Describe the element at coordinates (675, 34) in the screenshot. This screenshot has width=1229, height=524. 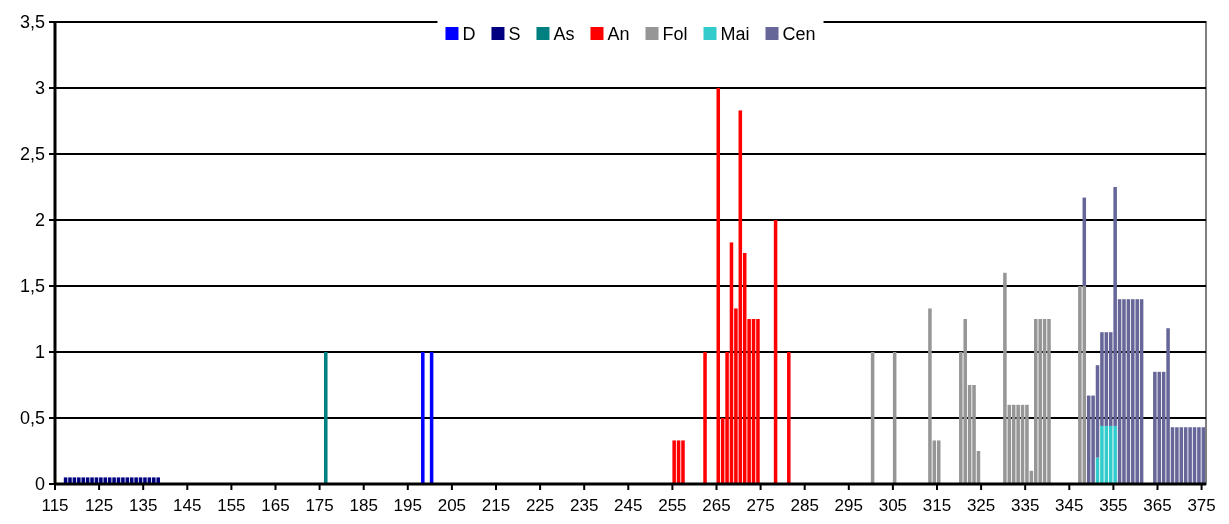
I see `legend-label: Fol` at that location.